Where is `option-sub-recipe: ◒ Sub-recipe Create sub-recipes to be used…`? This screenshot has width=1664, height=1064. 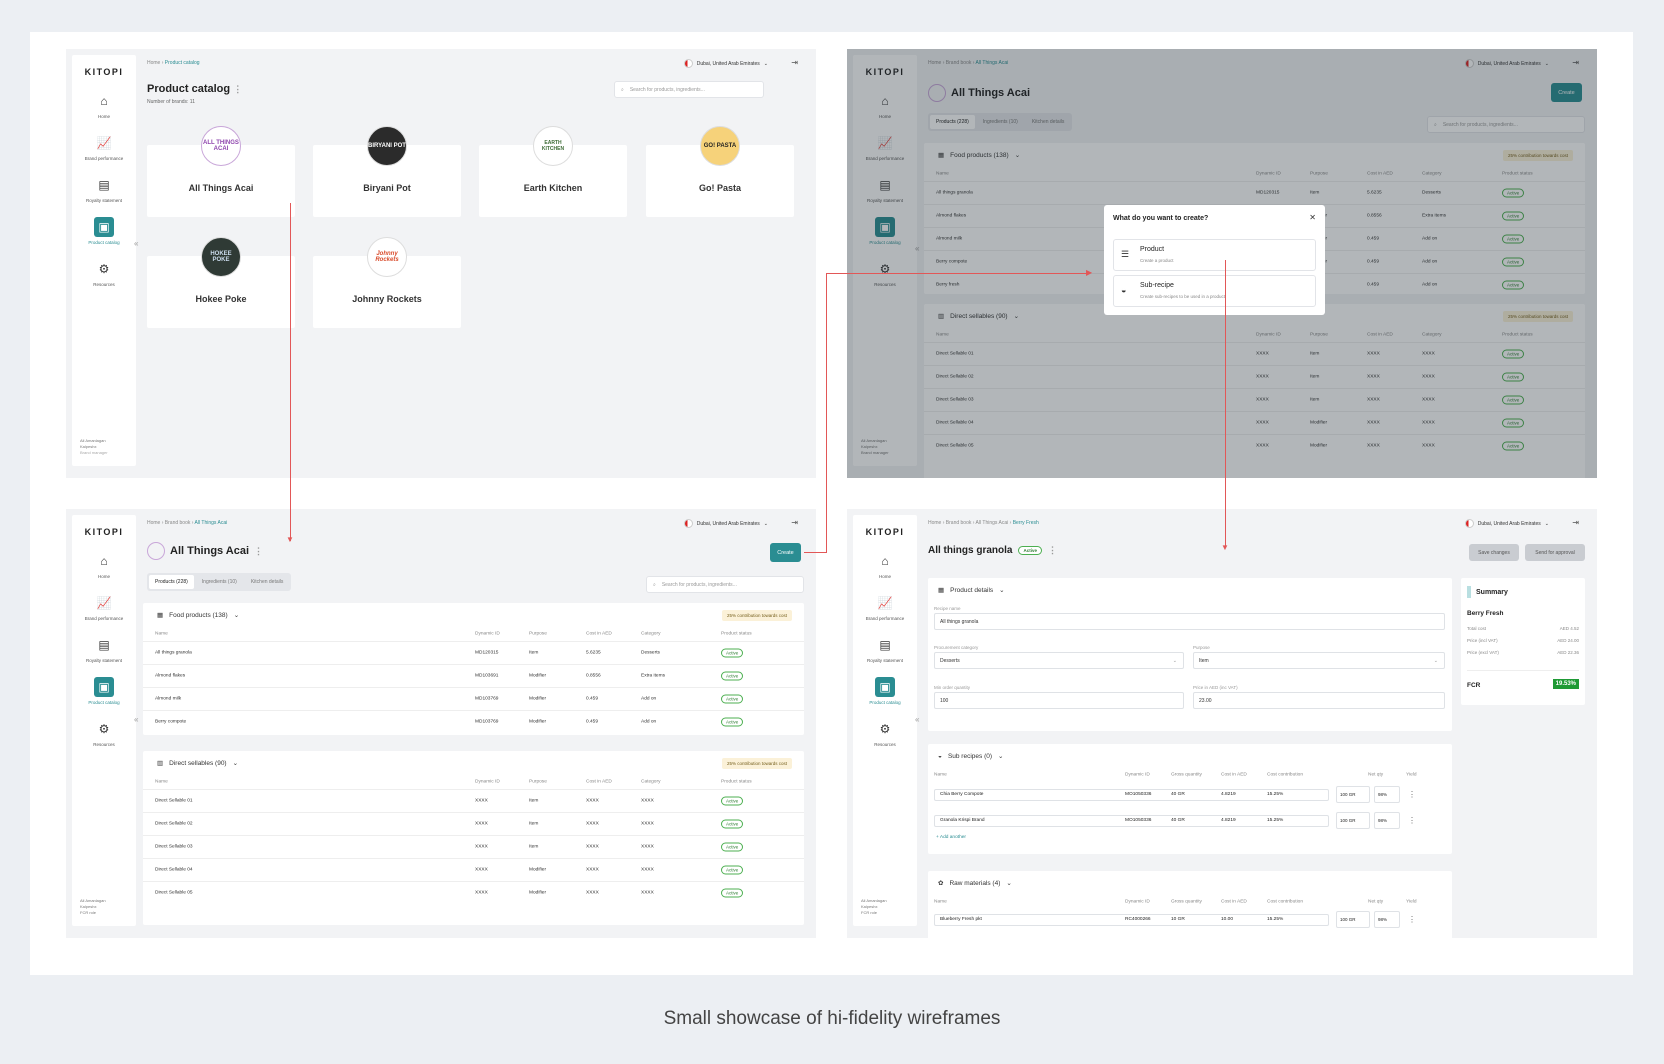 option-sub-recipe: ◒ Sub-recipe Create sub-recipes to be used… is located at coordinates (1214, 291).